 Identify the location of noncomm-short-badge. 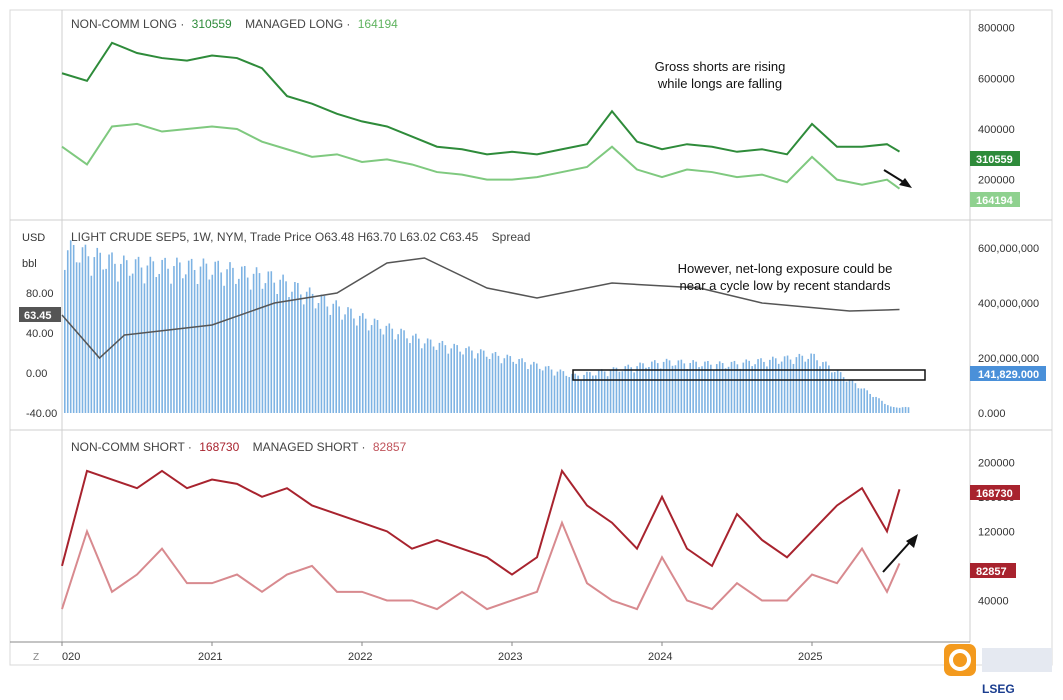
(995, 492).